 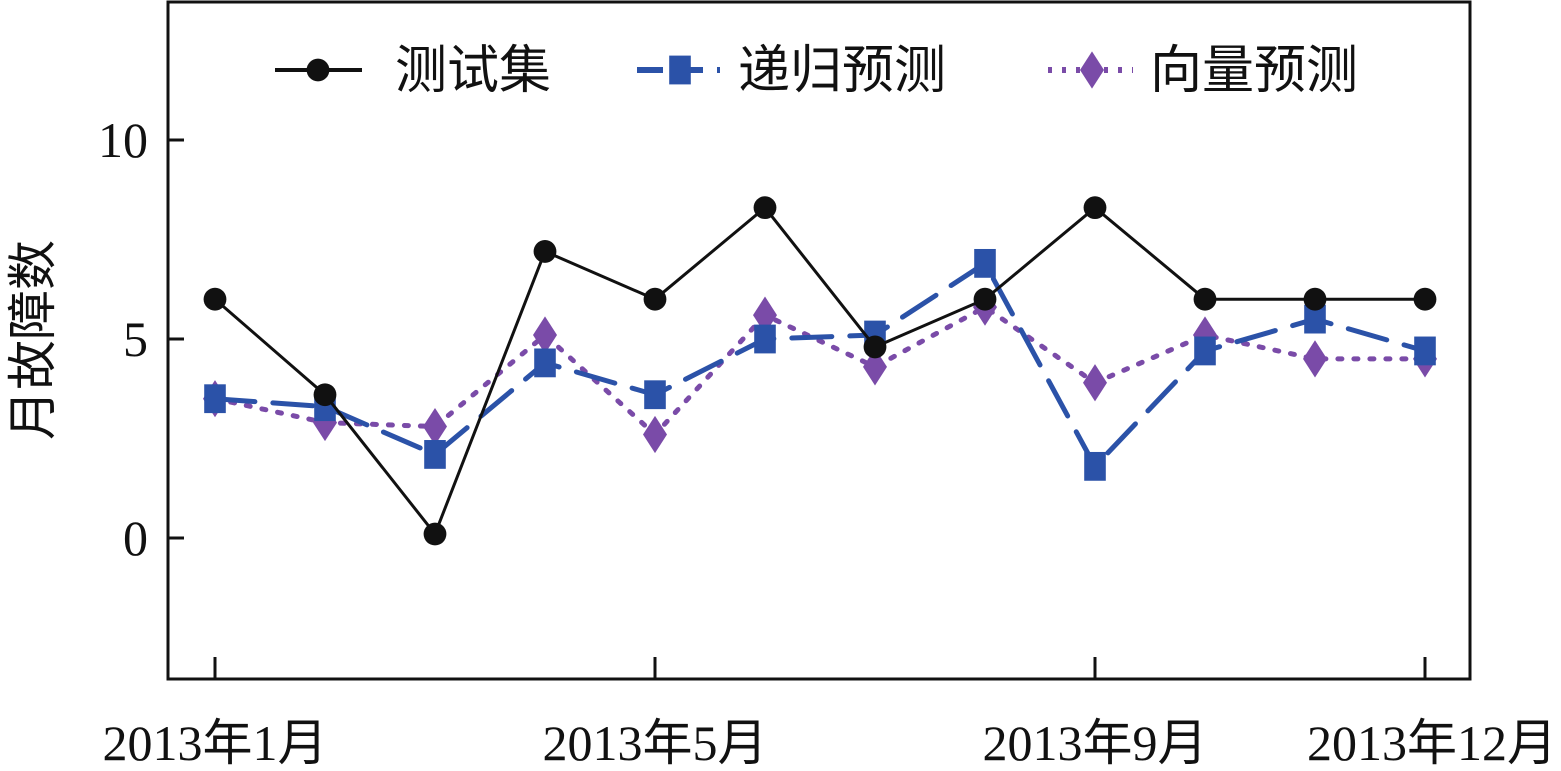 What do you see at coordinates (842, 71) in the screenshot?
I see `legend-label: 递归预测` at bounding box center [842, 71].